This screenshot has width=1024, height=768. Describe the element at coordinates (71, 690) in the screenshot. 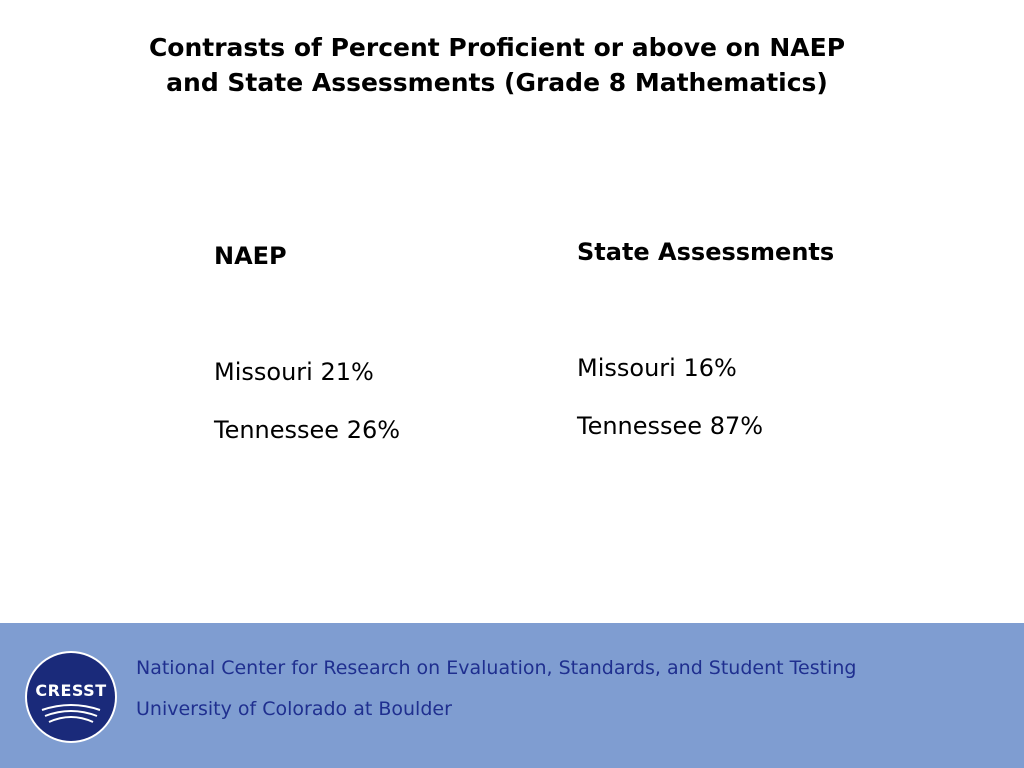

I see `cresst-logo-text: CRESST` at that location.